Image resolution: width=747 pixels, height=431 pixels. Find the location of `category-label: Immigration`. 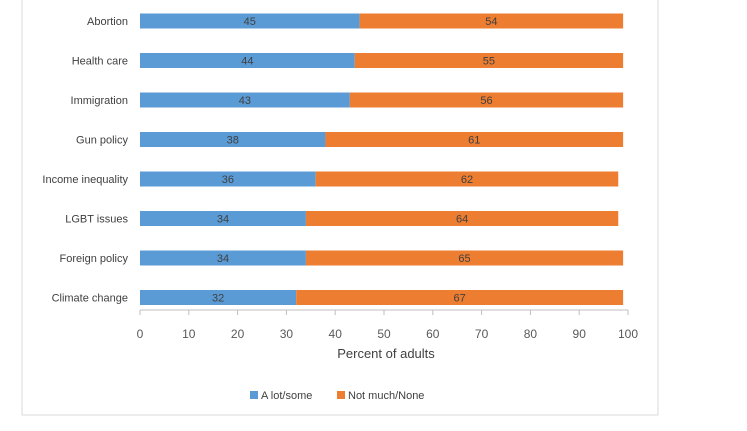

category-label: Immigration is located at coordinates (99, 101).